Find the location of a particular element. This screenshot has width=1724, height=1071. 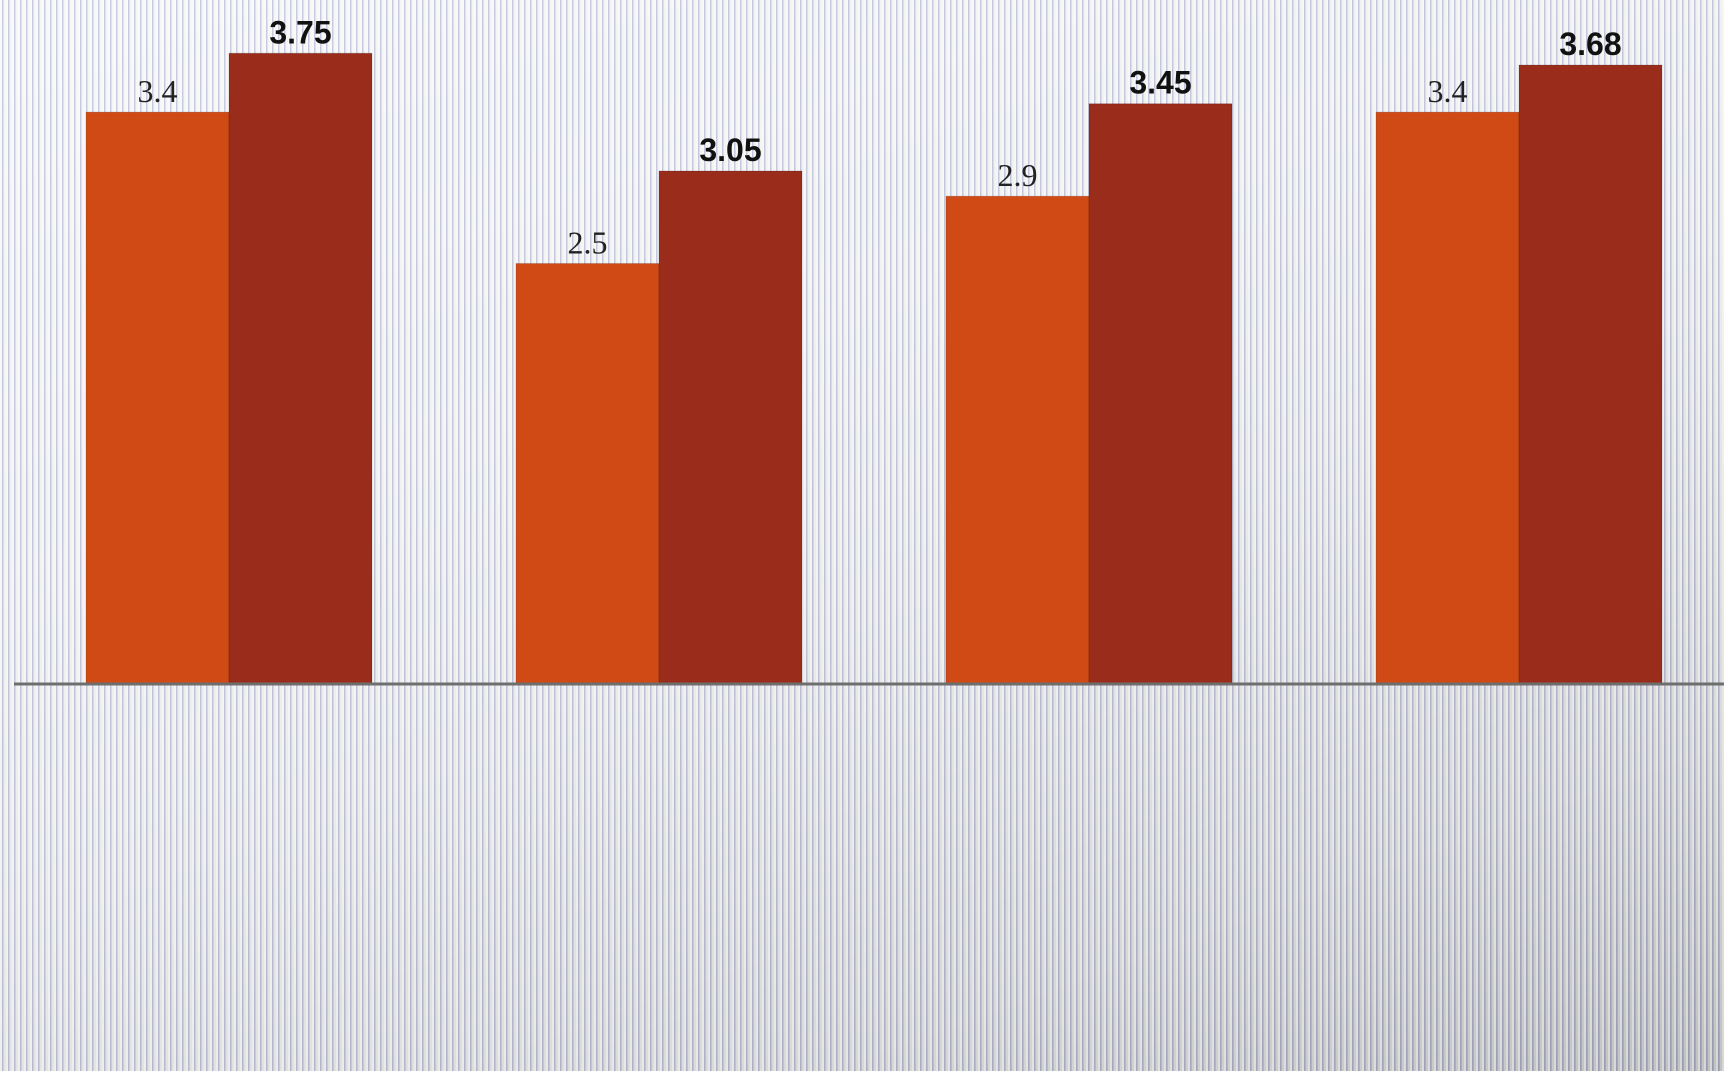

data-label: 3.75 is located at coordinates (300, 32).